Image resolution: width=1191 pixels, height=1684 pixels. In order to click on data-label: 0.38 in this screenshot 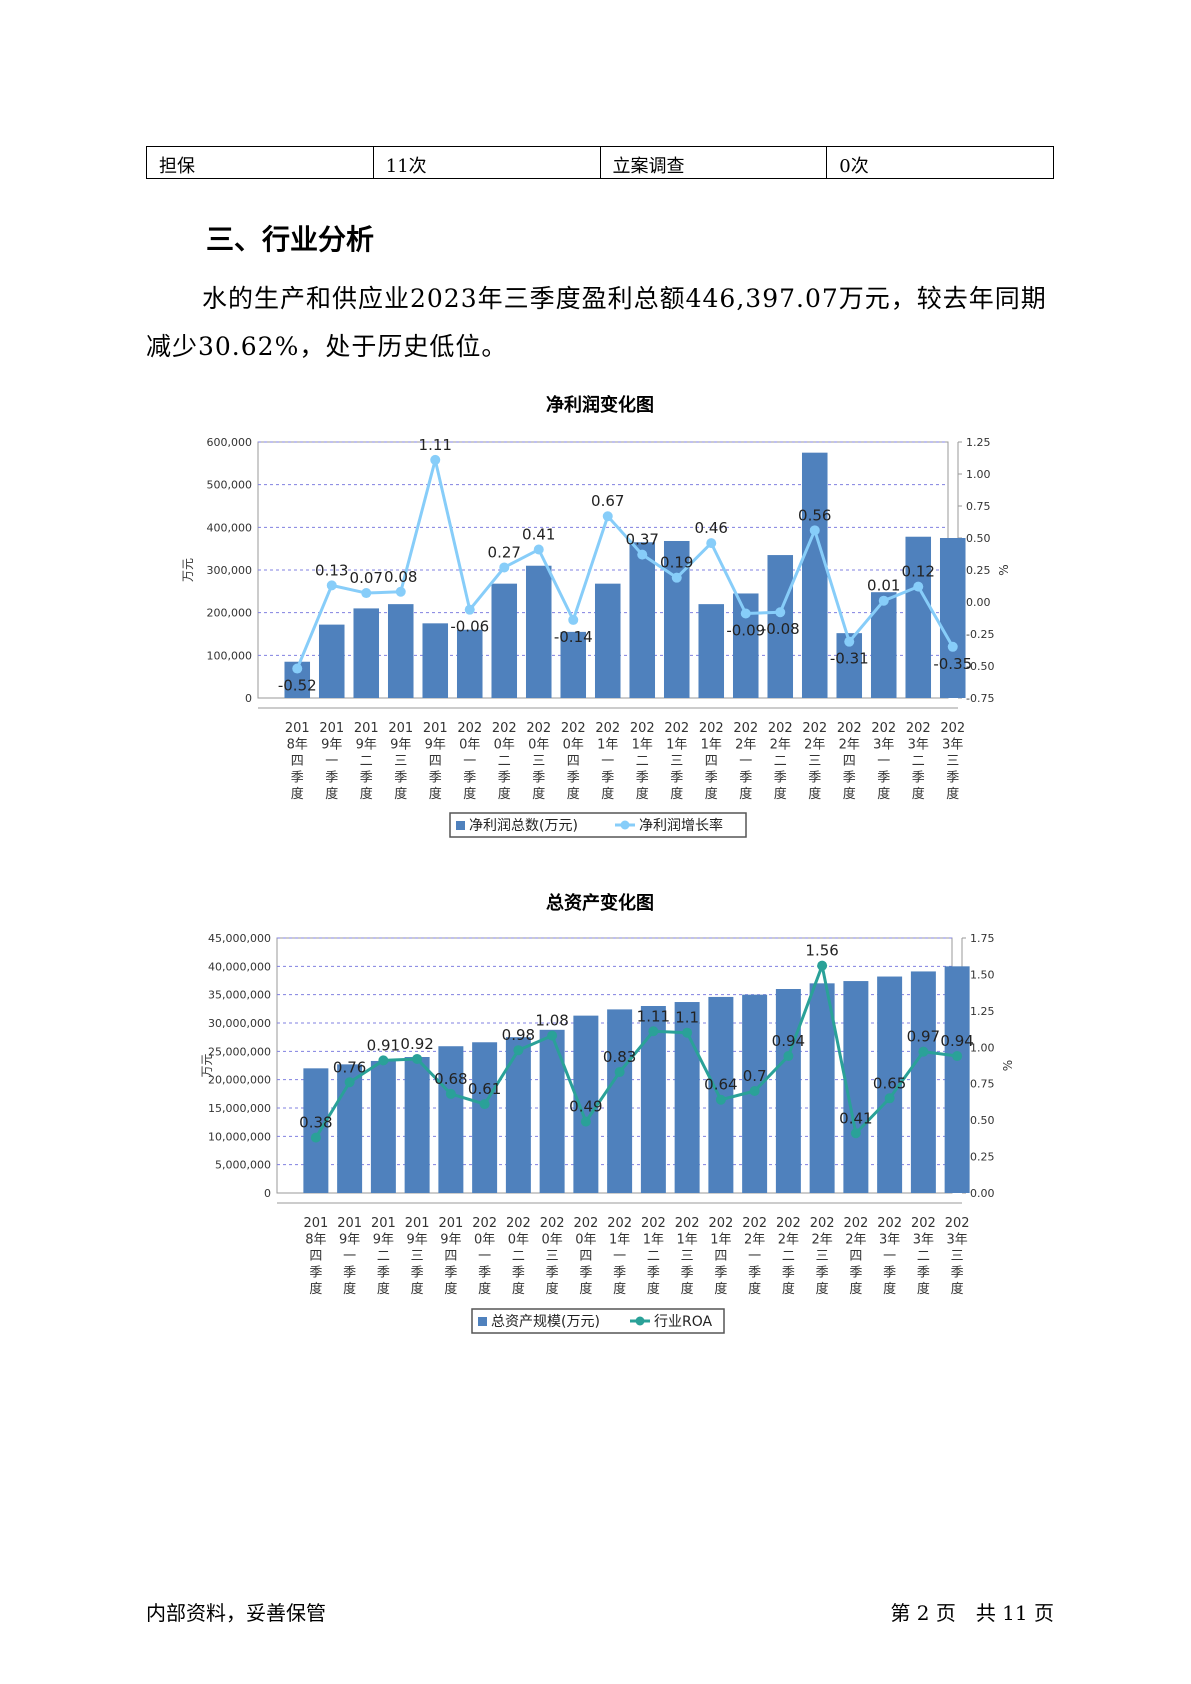, I will do `click(315, 1123)`.